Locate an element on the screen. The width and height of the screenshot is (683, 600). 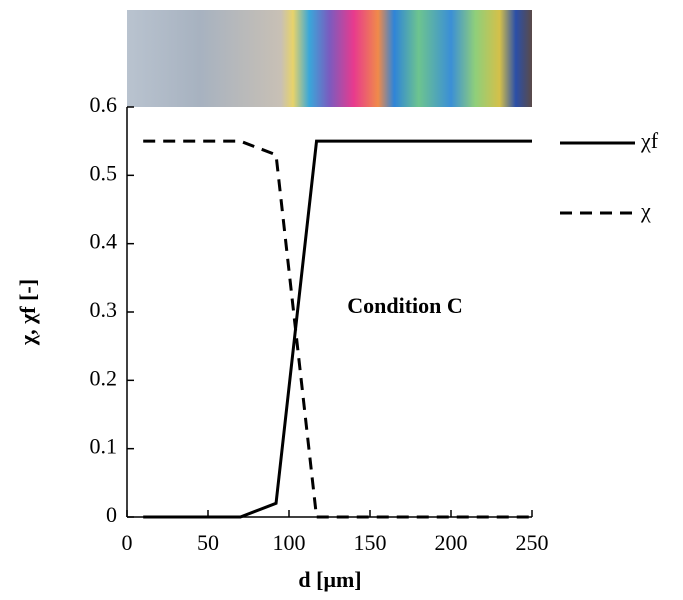
y-tick-label: 0.4 is located at coordinates (104, 241).